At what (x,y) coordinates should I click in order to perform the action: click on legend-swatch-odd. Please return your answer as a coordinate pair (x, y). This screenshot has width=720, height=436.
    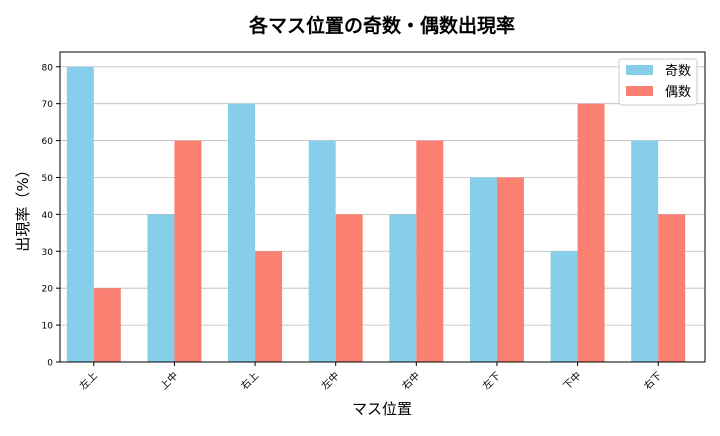
    Looking at the image, I should click on (639, 70).